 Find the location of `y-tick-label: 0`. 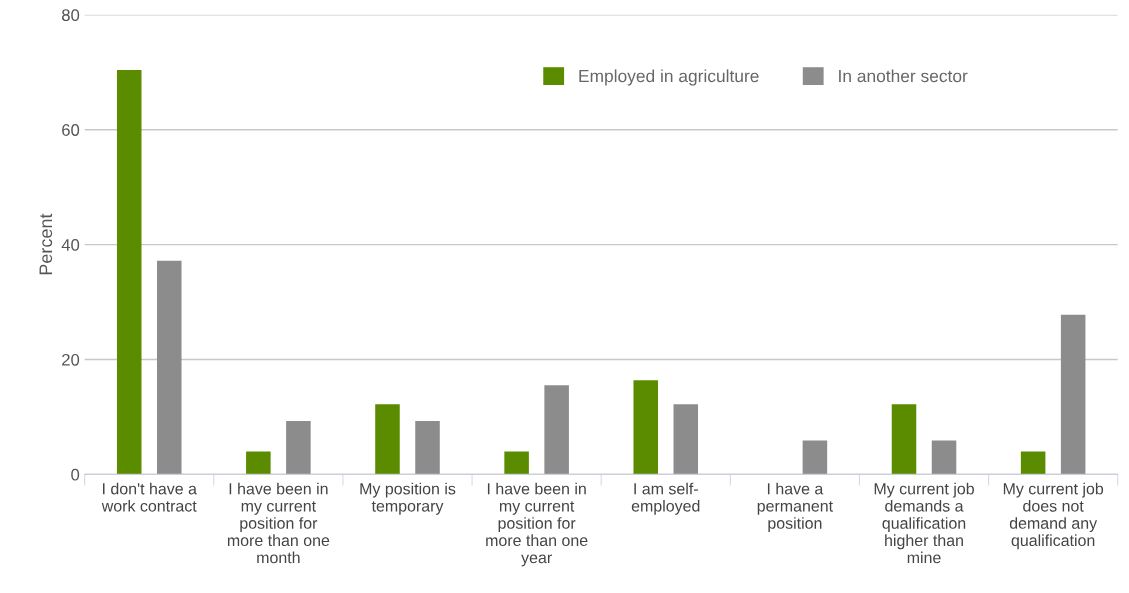

y-tick-label: 0 is located at coordinates (75, 474).